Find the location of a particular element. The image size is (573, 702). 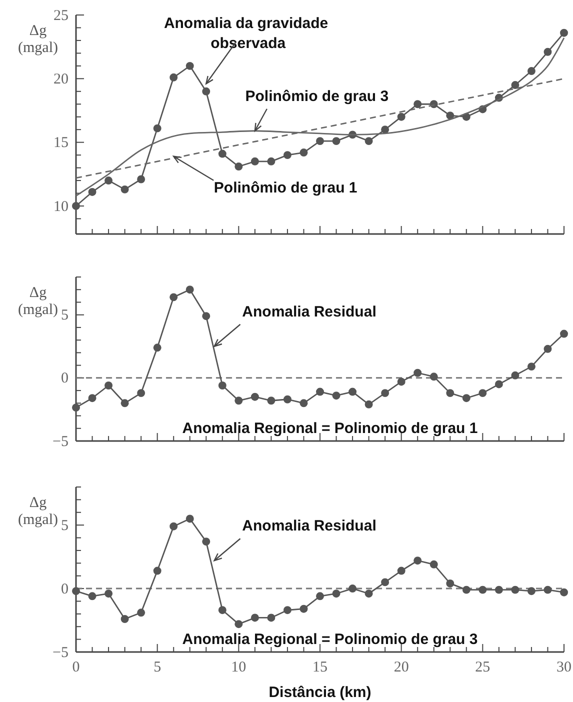

ref-line-label: Anomalia Regional = Polinomio de grau 3 is located at coordinates (330, 639).